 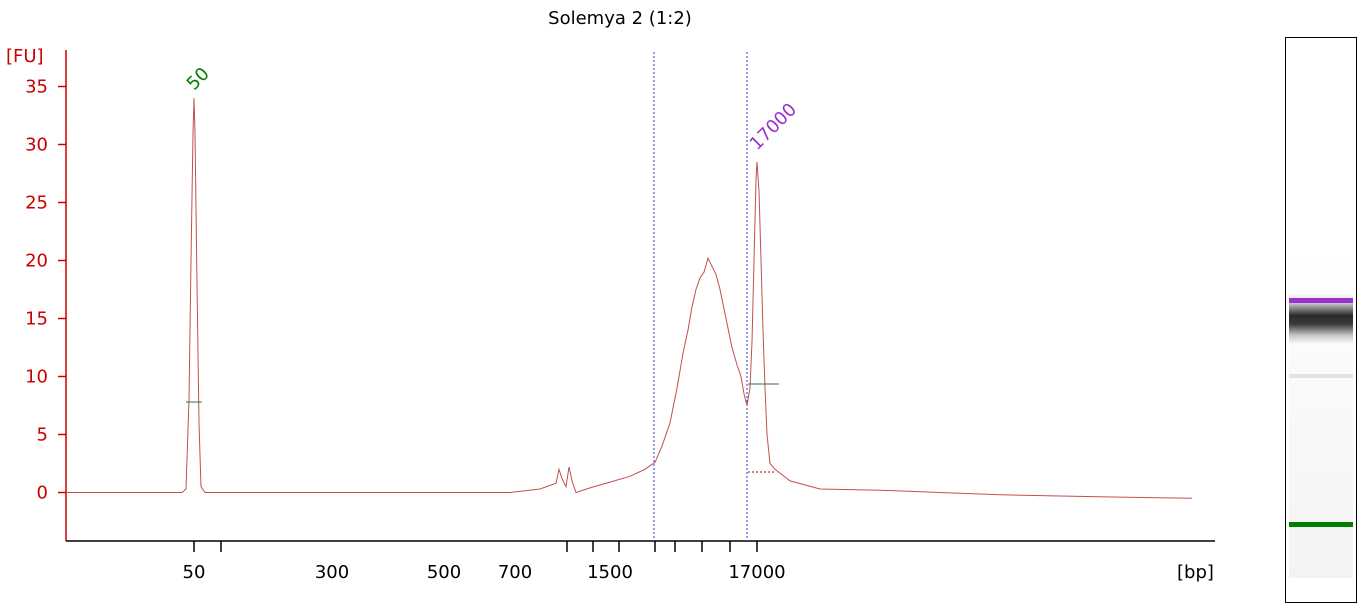 I want to click on y-axis-label: [FU], so click(x=25, y=56).